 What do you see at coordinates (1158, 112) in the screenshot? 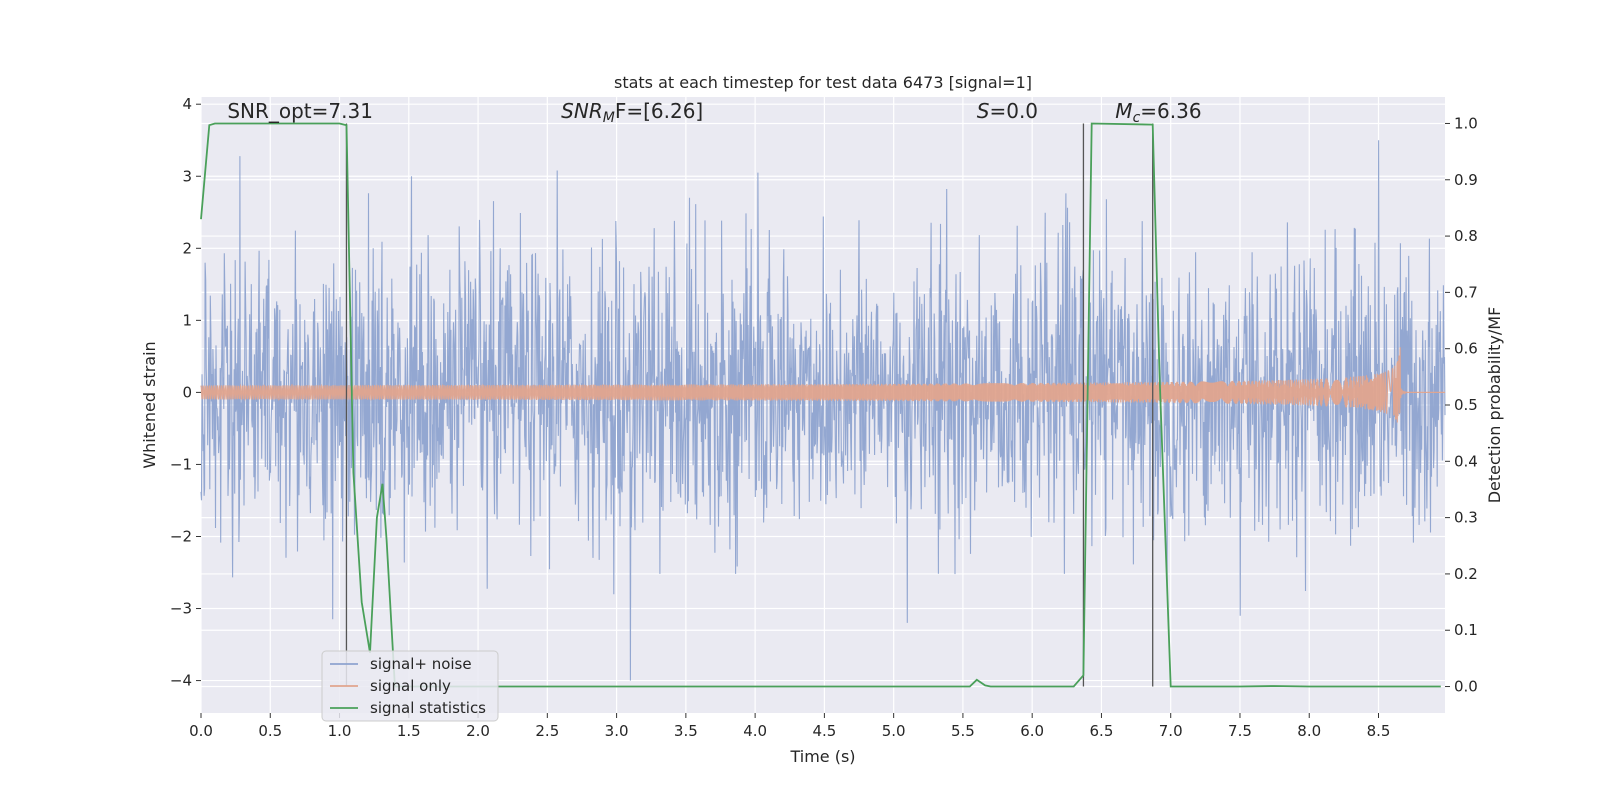
I see `annotation-mc: Mc=6.36` at bounding box center [1158, 112].